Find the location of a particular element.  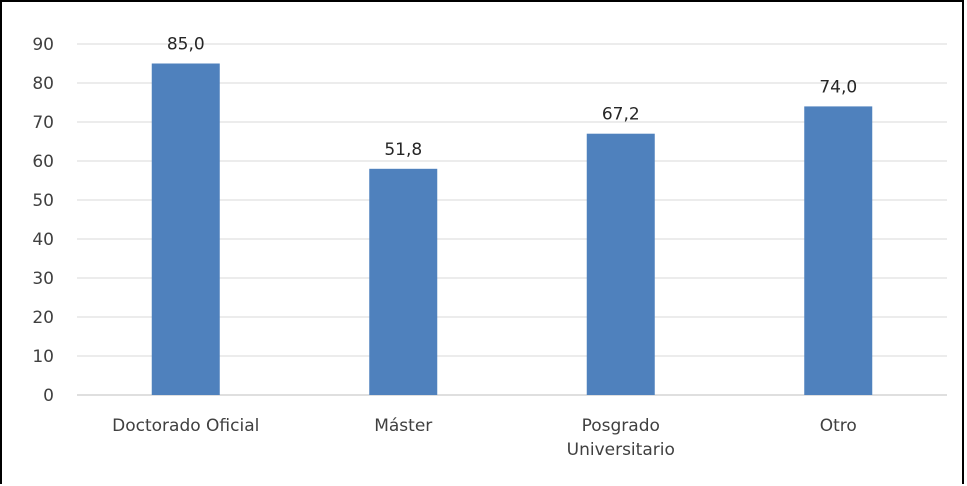

category-label: Posgrado Universitario is located at coordinates (621, 438).